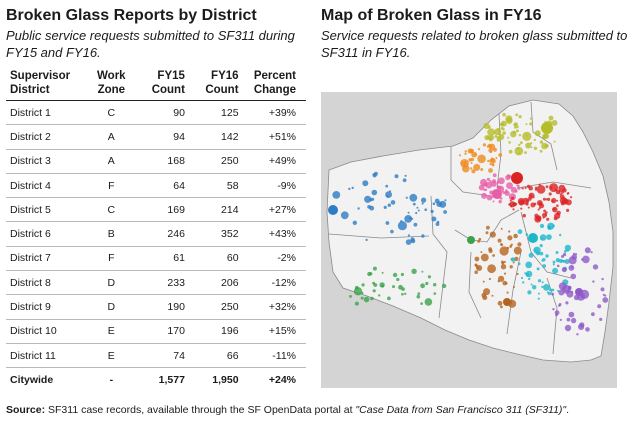 This screenshot has height=432, width=636. I want to click on cell-work-zone: A, so click(111, 137).